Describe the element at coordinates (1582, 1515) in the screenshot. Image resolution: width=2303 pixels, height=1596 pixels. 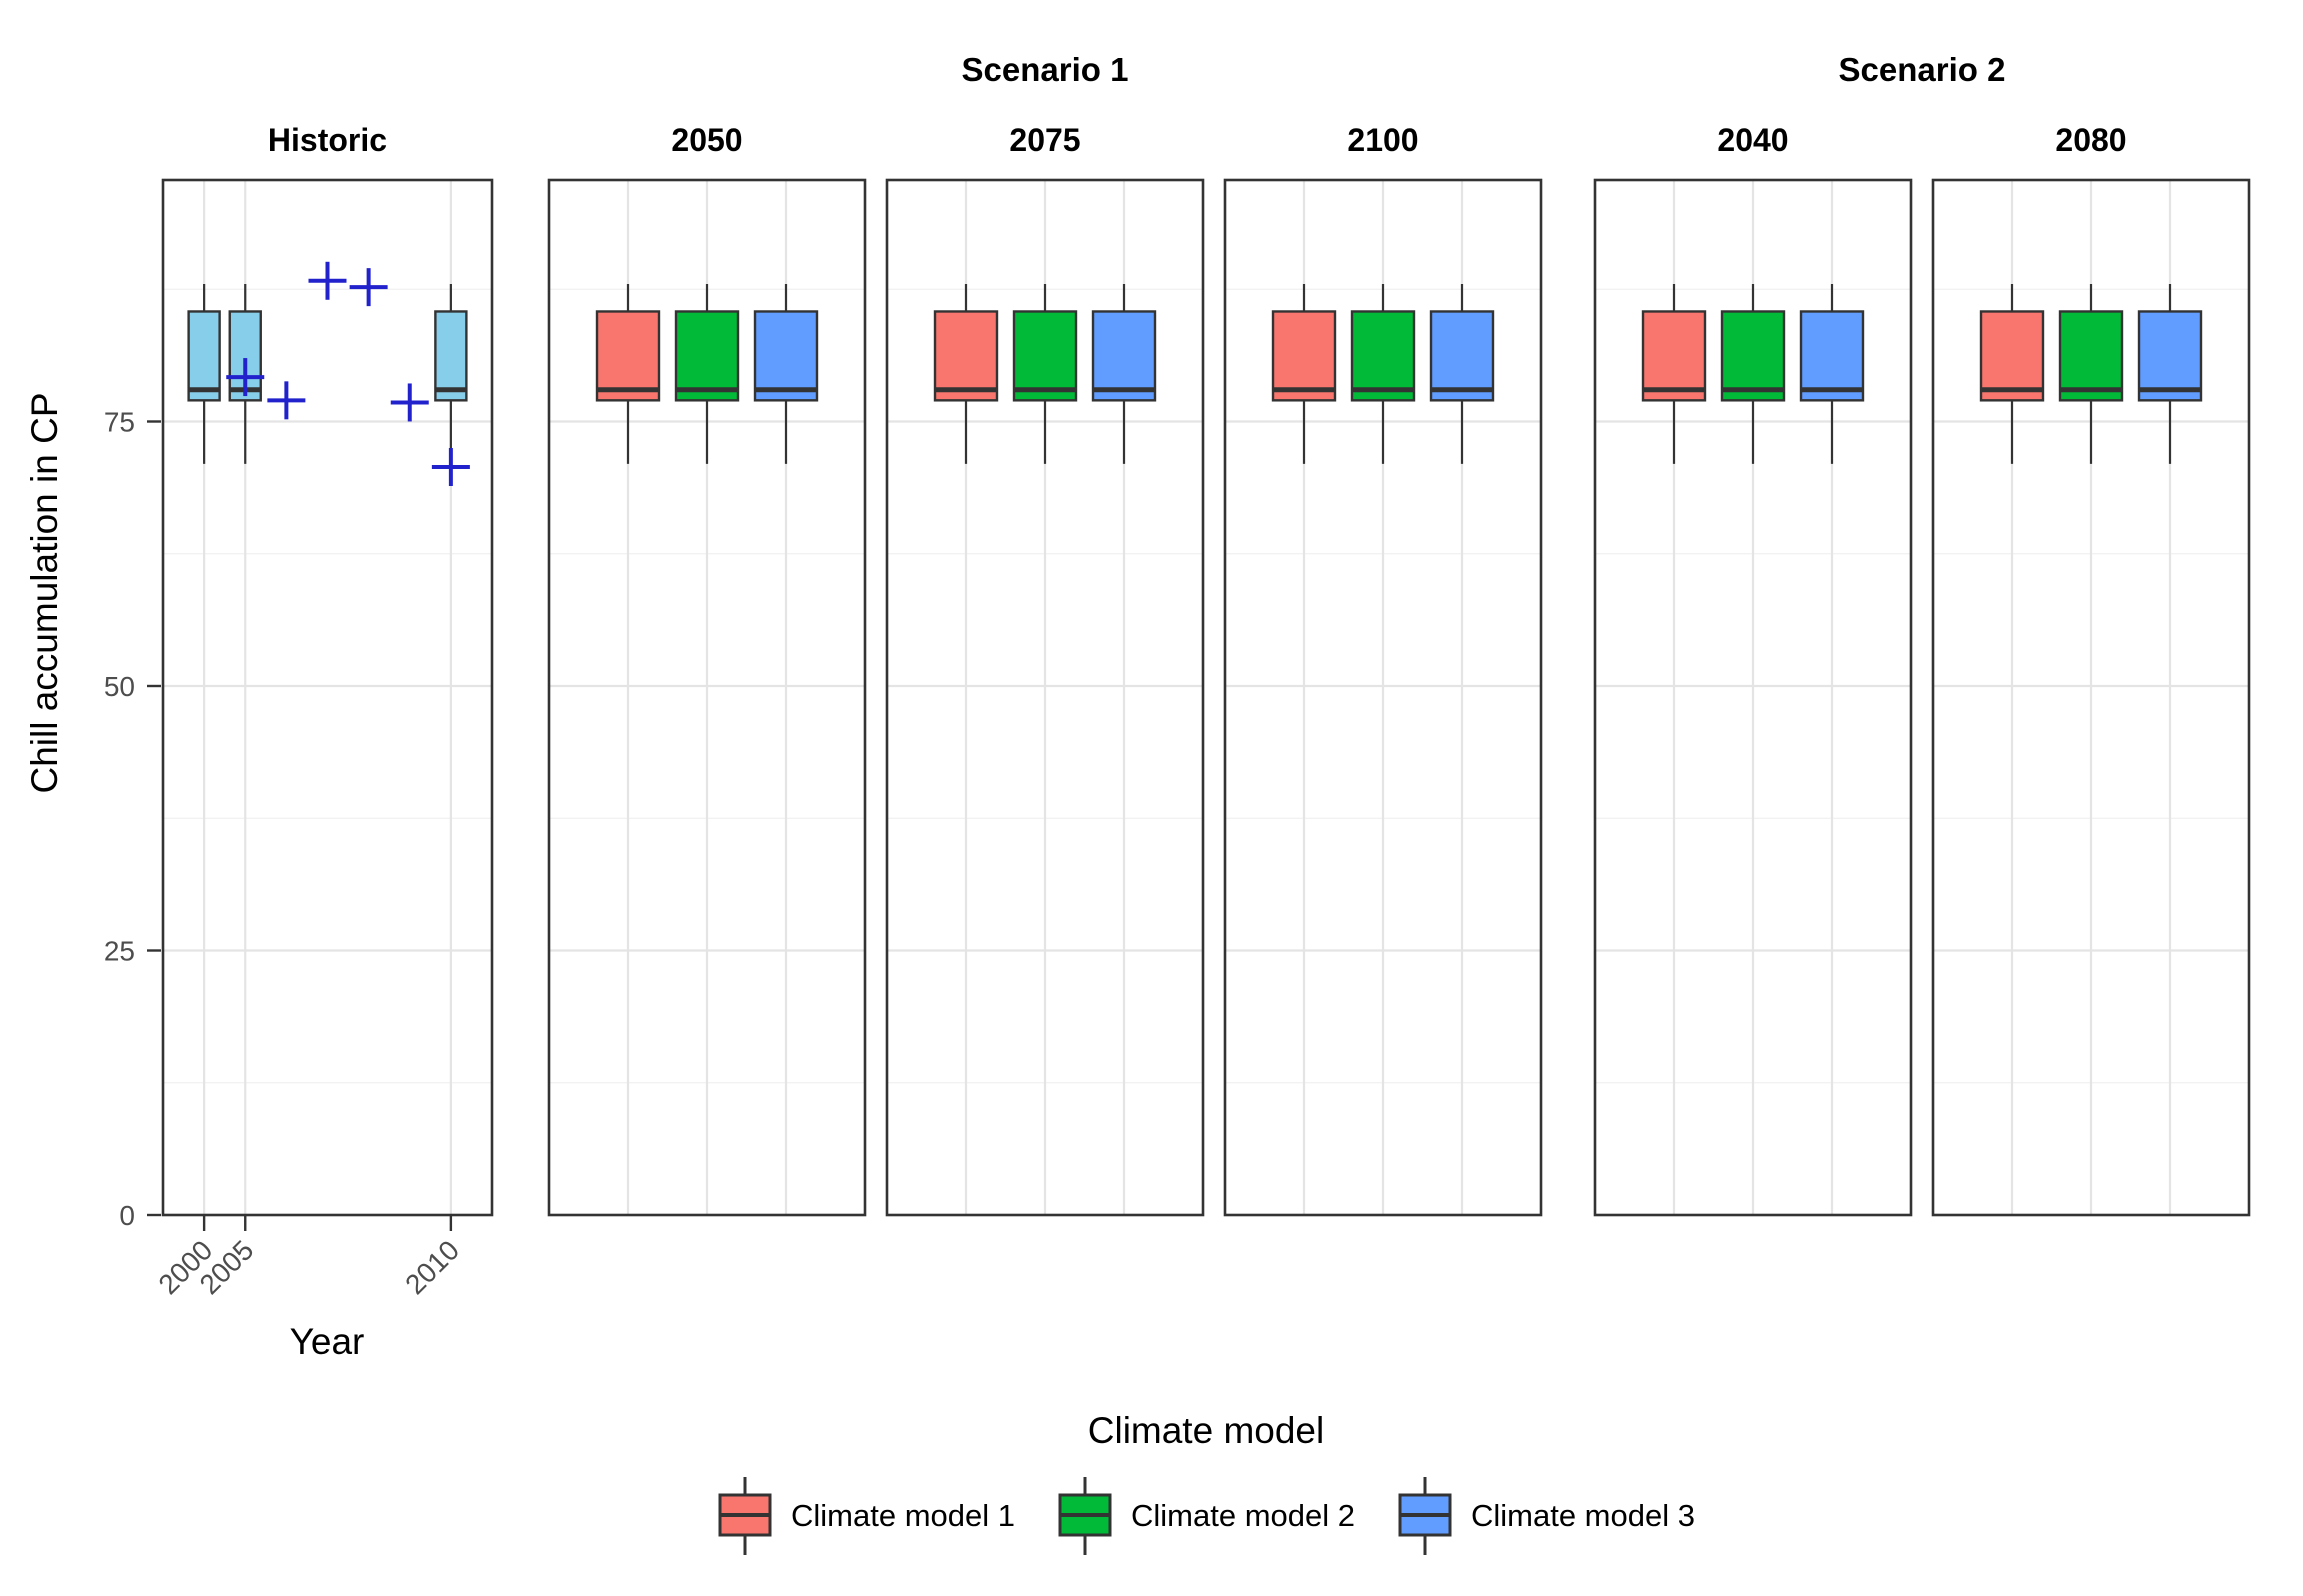
I see `legend-label: Climate model 3` at that location.